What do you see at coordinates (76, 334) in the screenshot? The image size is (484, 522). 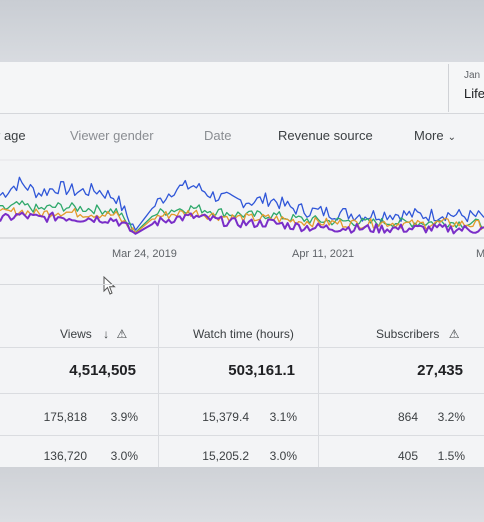 I see `views-header-label: Views` at bounding box center [76, 334].